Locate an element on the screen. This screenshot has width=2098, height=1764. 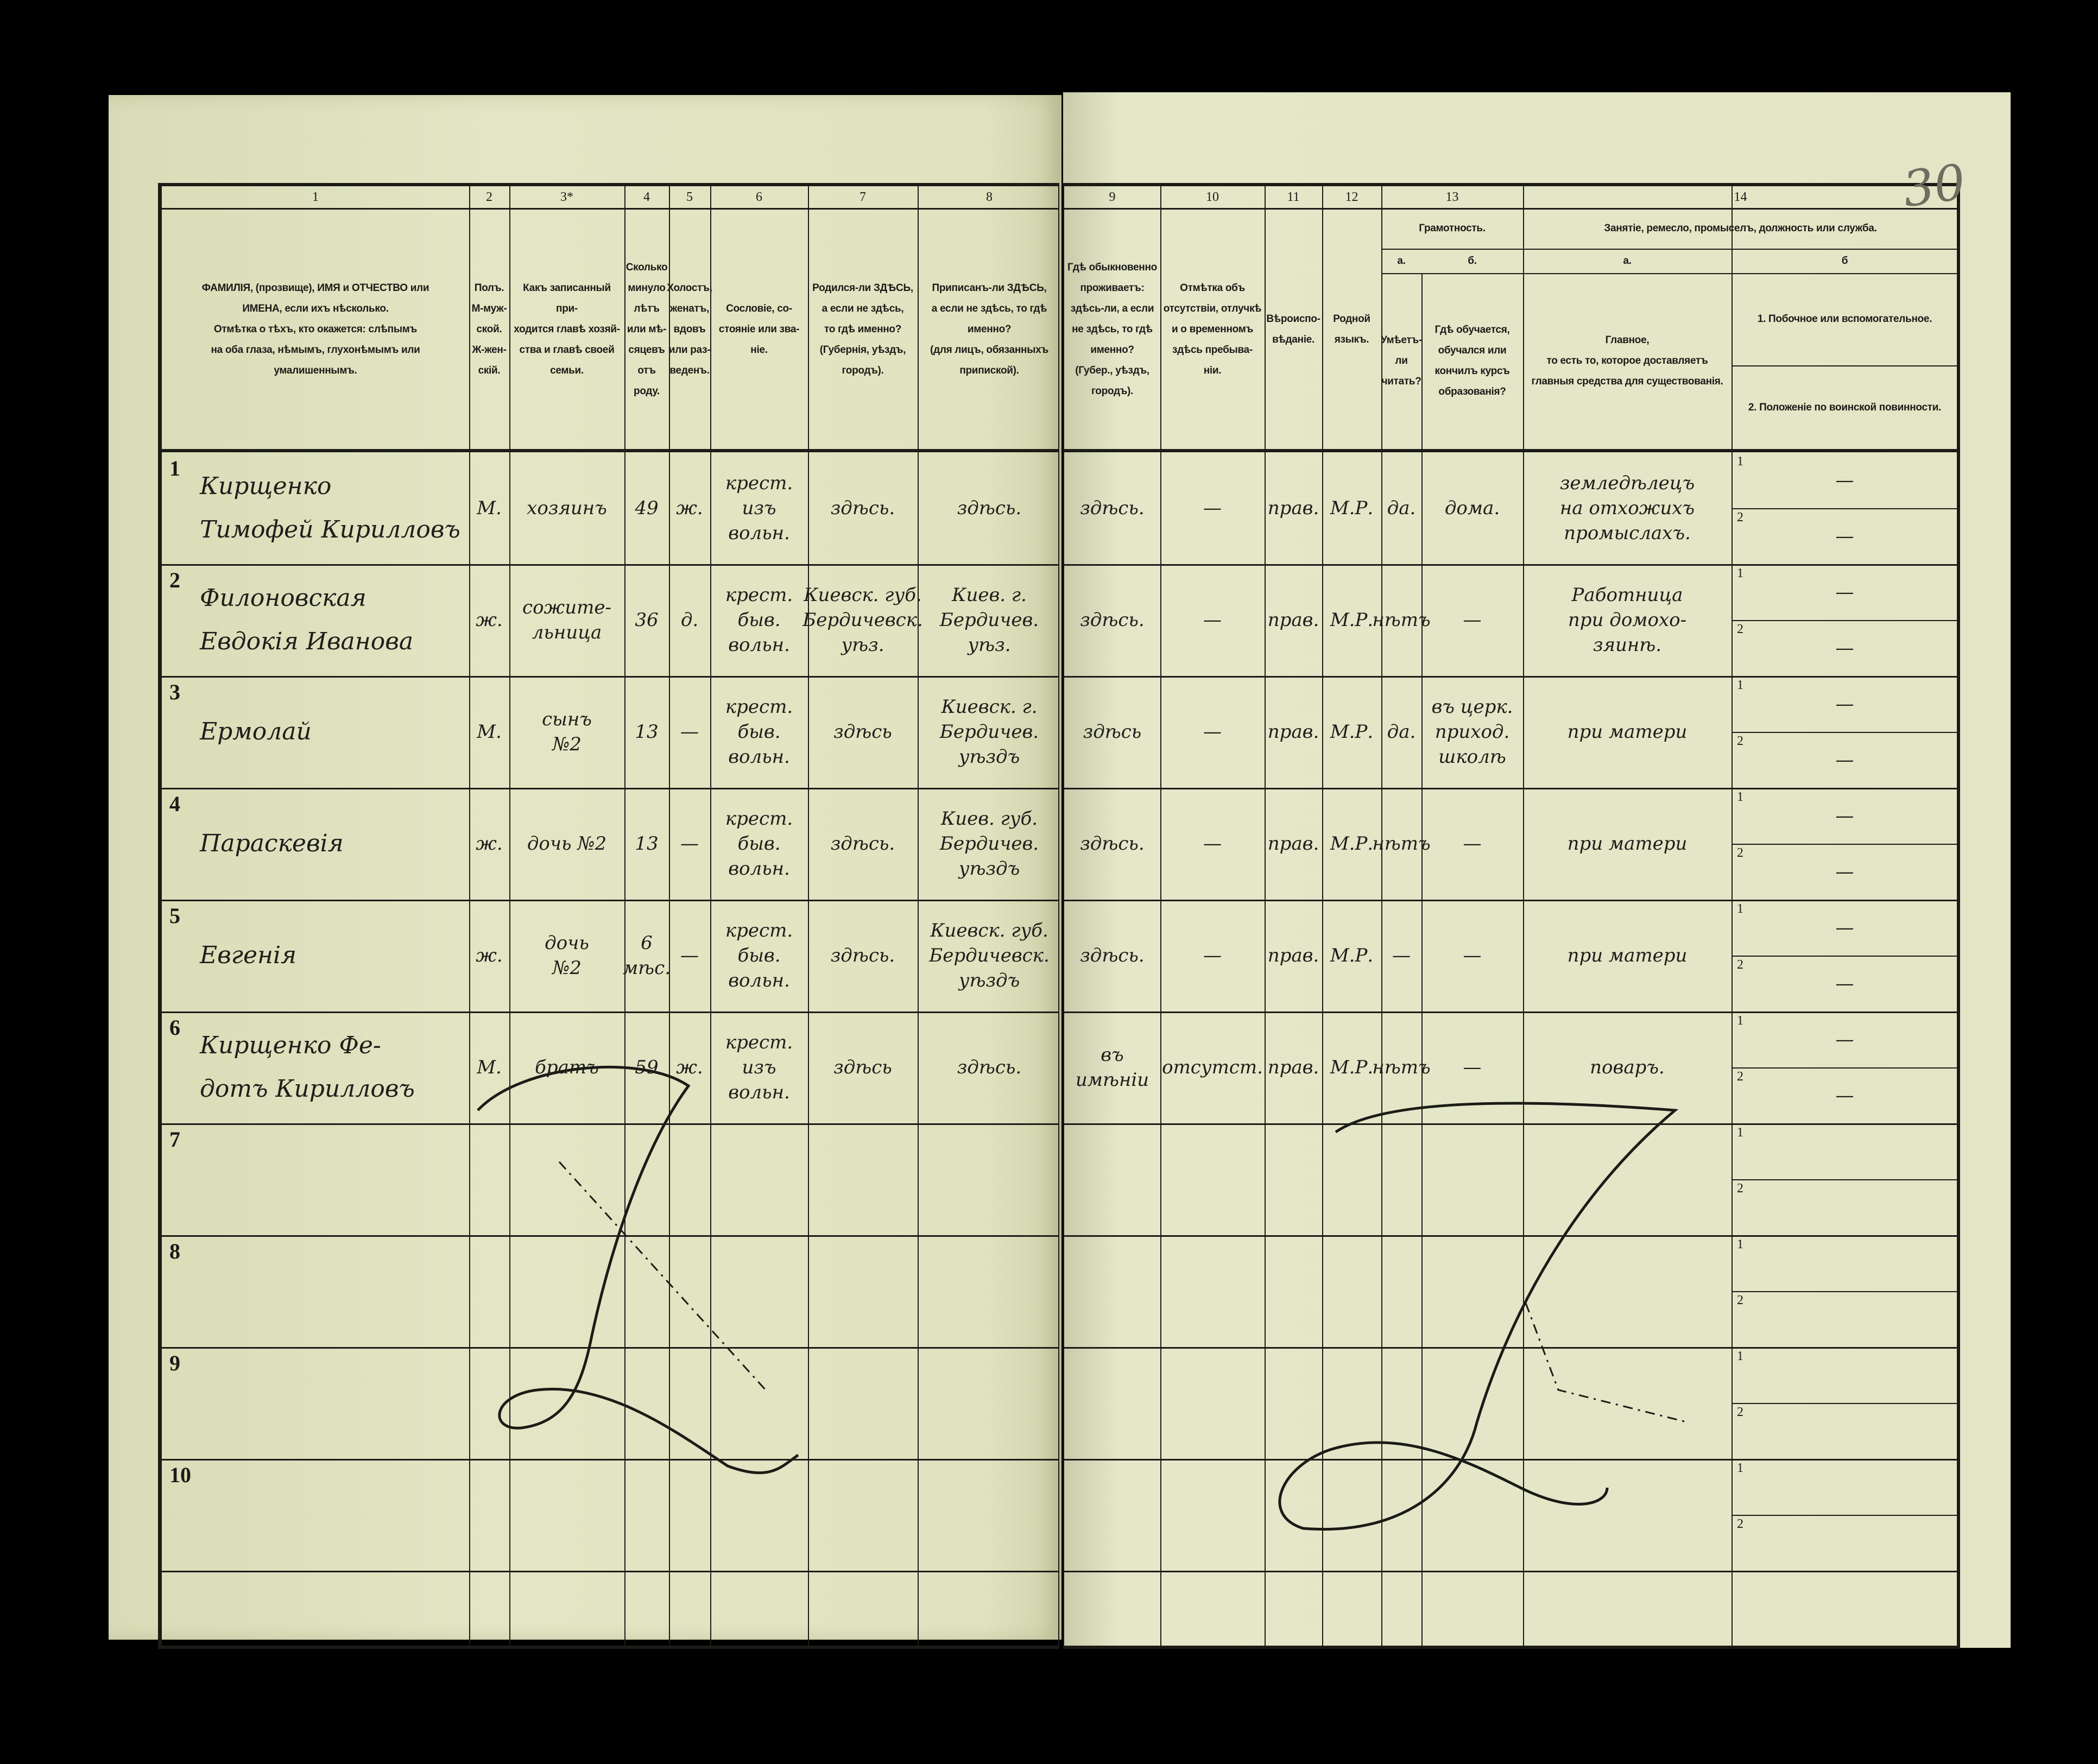
column-number: 1 is located at coordinates (315, 196).